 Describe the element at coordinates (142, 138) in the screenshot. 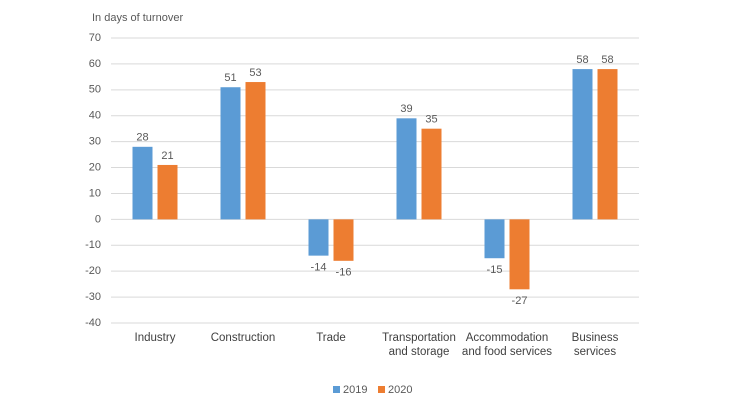

I see `data-label: 28` at that location.